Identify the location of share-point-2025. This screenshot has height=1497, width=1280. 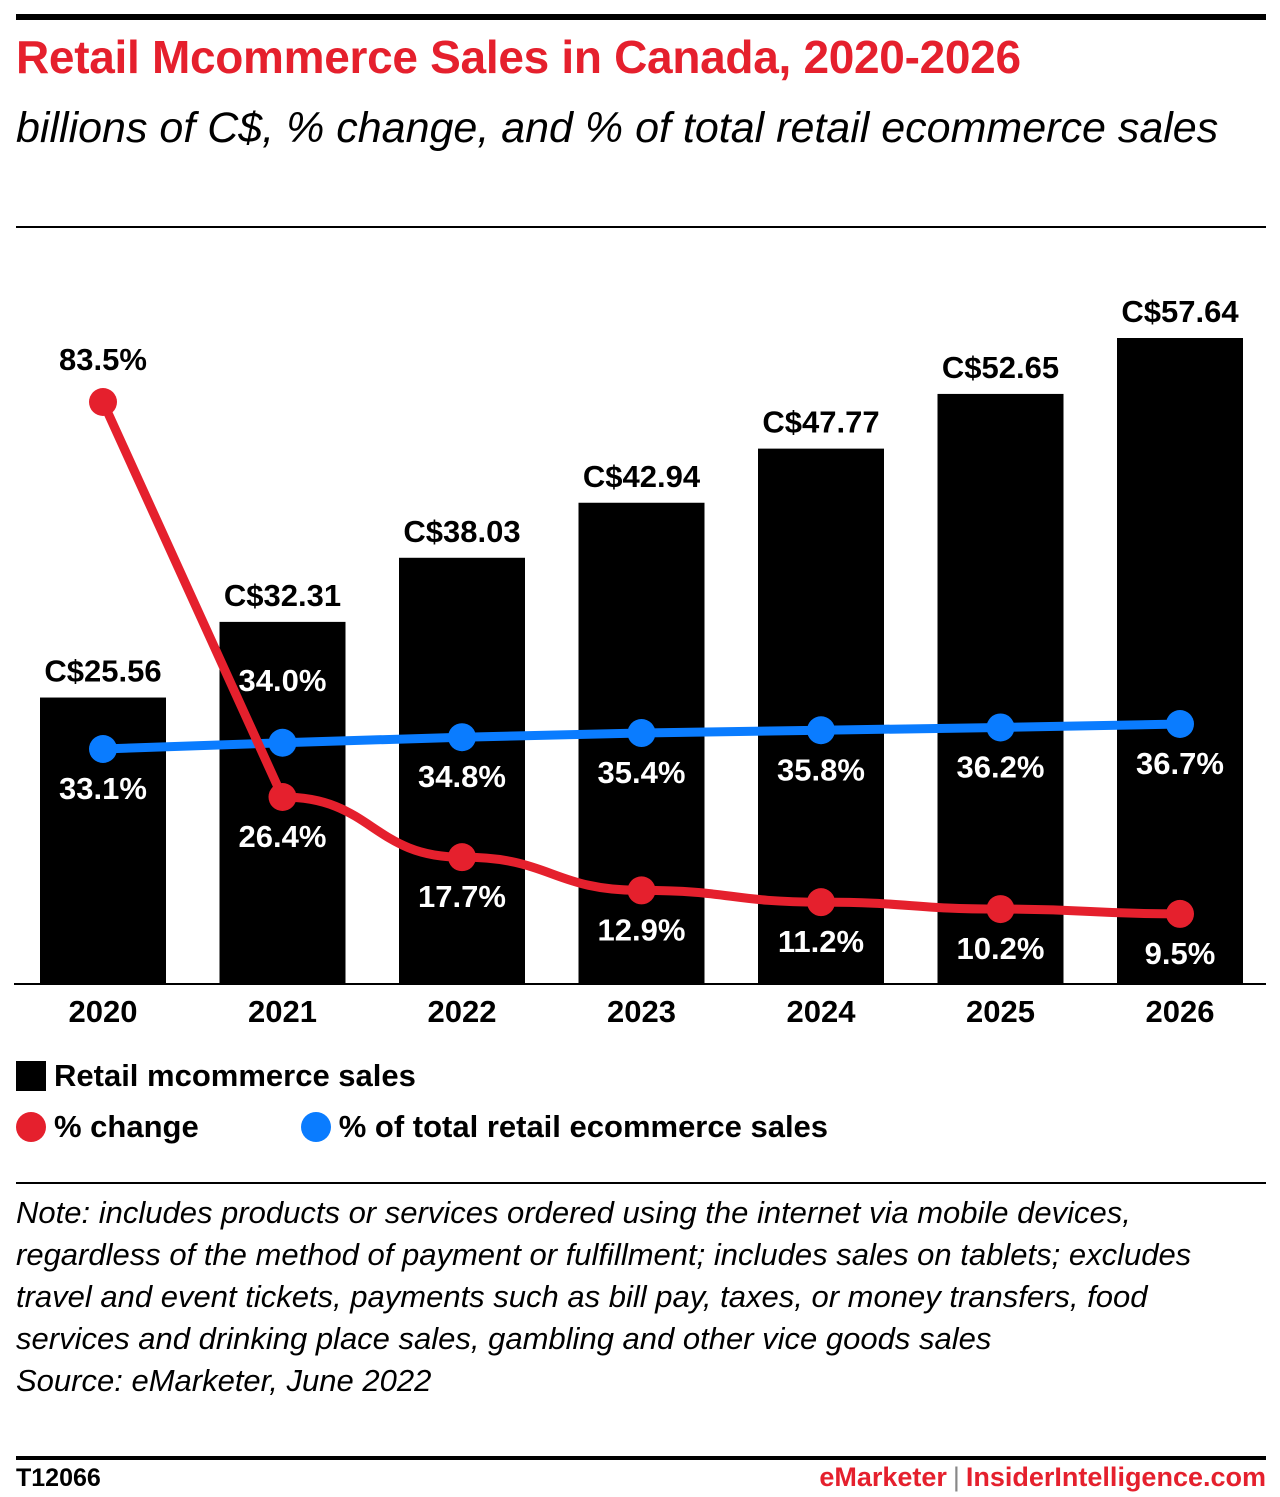
(1000, 727).